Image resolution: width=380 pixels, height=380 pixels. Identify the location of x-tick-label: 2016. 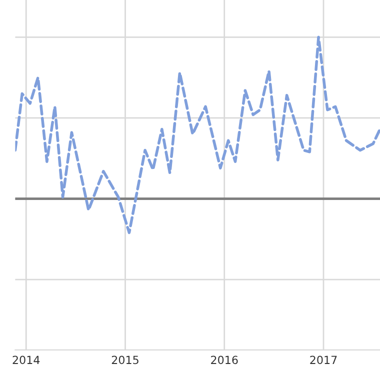
(224, 360).